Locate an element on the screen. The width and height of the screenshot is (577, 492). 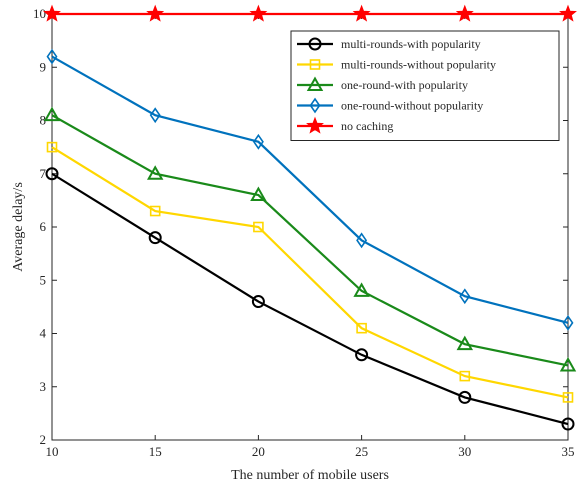
legend-marker-star is located at coordinates (315, 125).